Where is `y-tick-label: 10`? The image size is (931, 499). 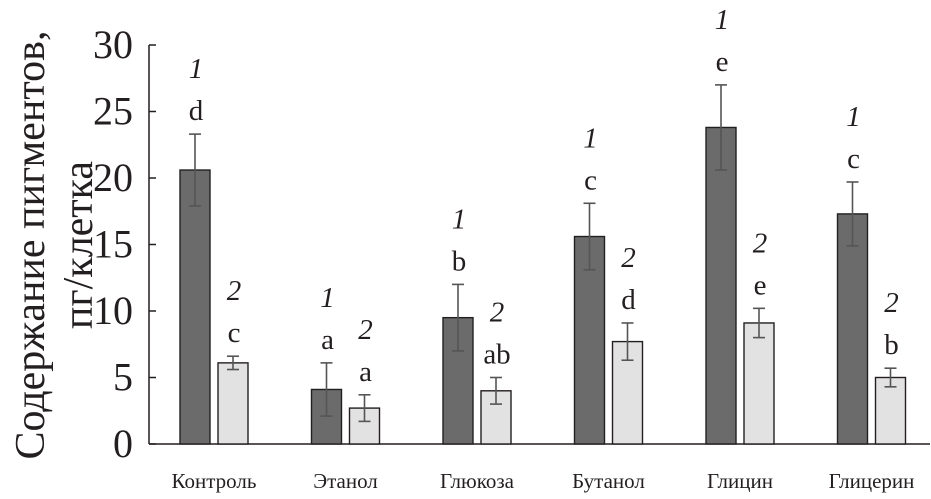
y-tick-label: 10 is located at coordinates (113, 310).